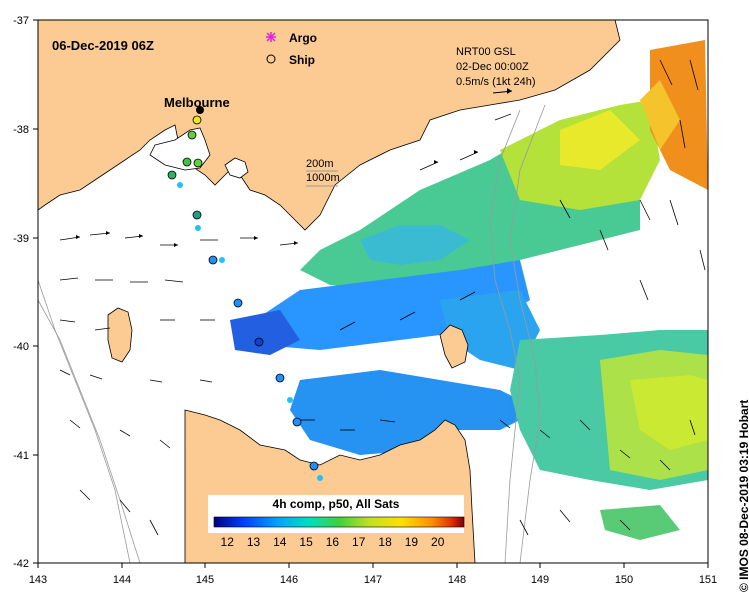 This screenshot has width=749, height=600. Describe the element at coordinates (289, 580) in the screenshot. I see `x-tick-label: 146` at that location.